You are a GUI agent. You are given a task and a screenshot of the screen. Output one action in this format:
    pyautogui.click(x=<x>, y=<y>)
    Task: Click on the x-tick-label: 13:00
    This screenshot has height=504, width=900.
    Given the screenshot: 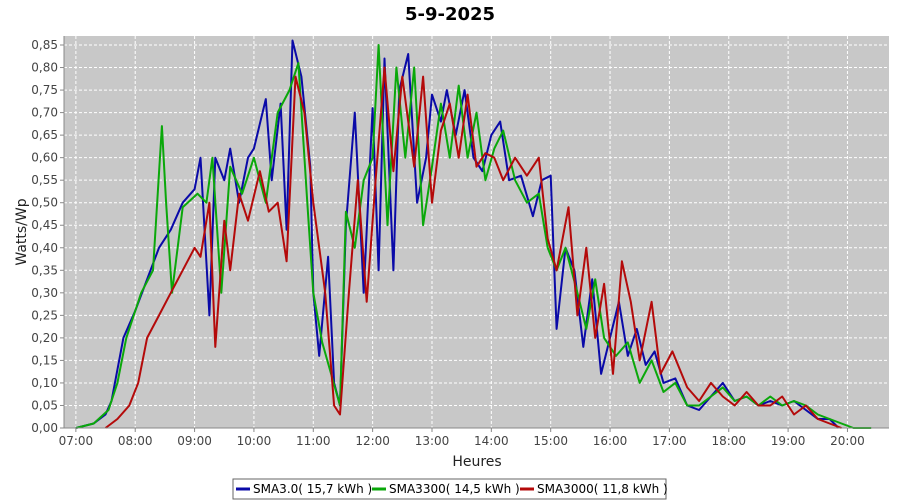 What is the action you would take?
    pyautogui.click(x=432, y=441)
    